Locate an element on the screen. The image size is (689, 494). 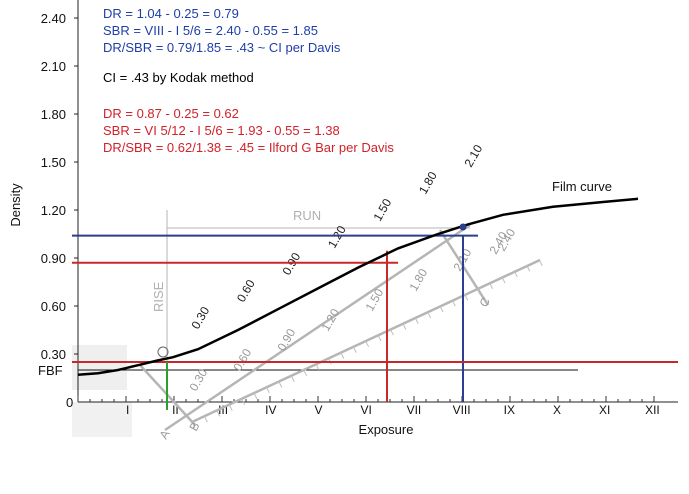
note-black: CI = .43 by Kodak method is located at coordinates (178, 77).